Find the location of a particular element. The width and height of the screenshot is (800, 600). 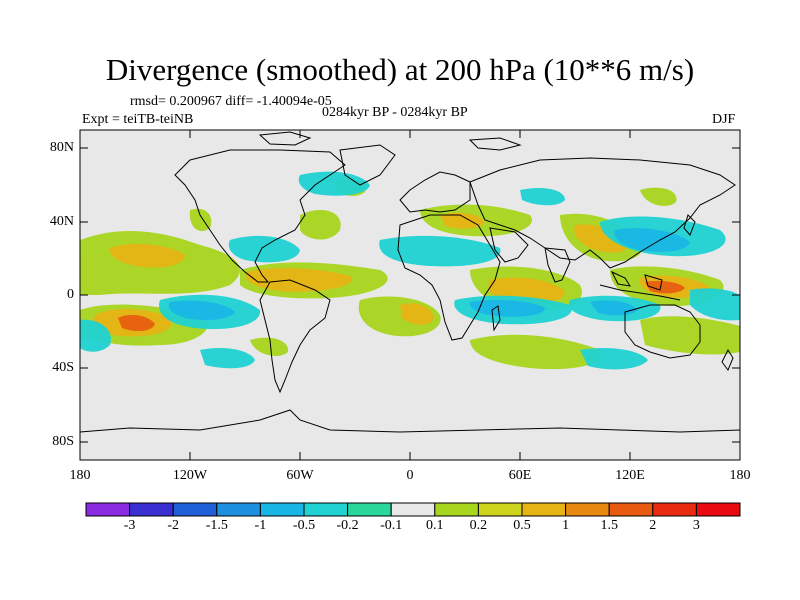

lon-tick-60e: 60E is located at coordinates (520, 475).